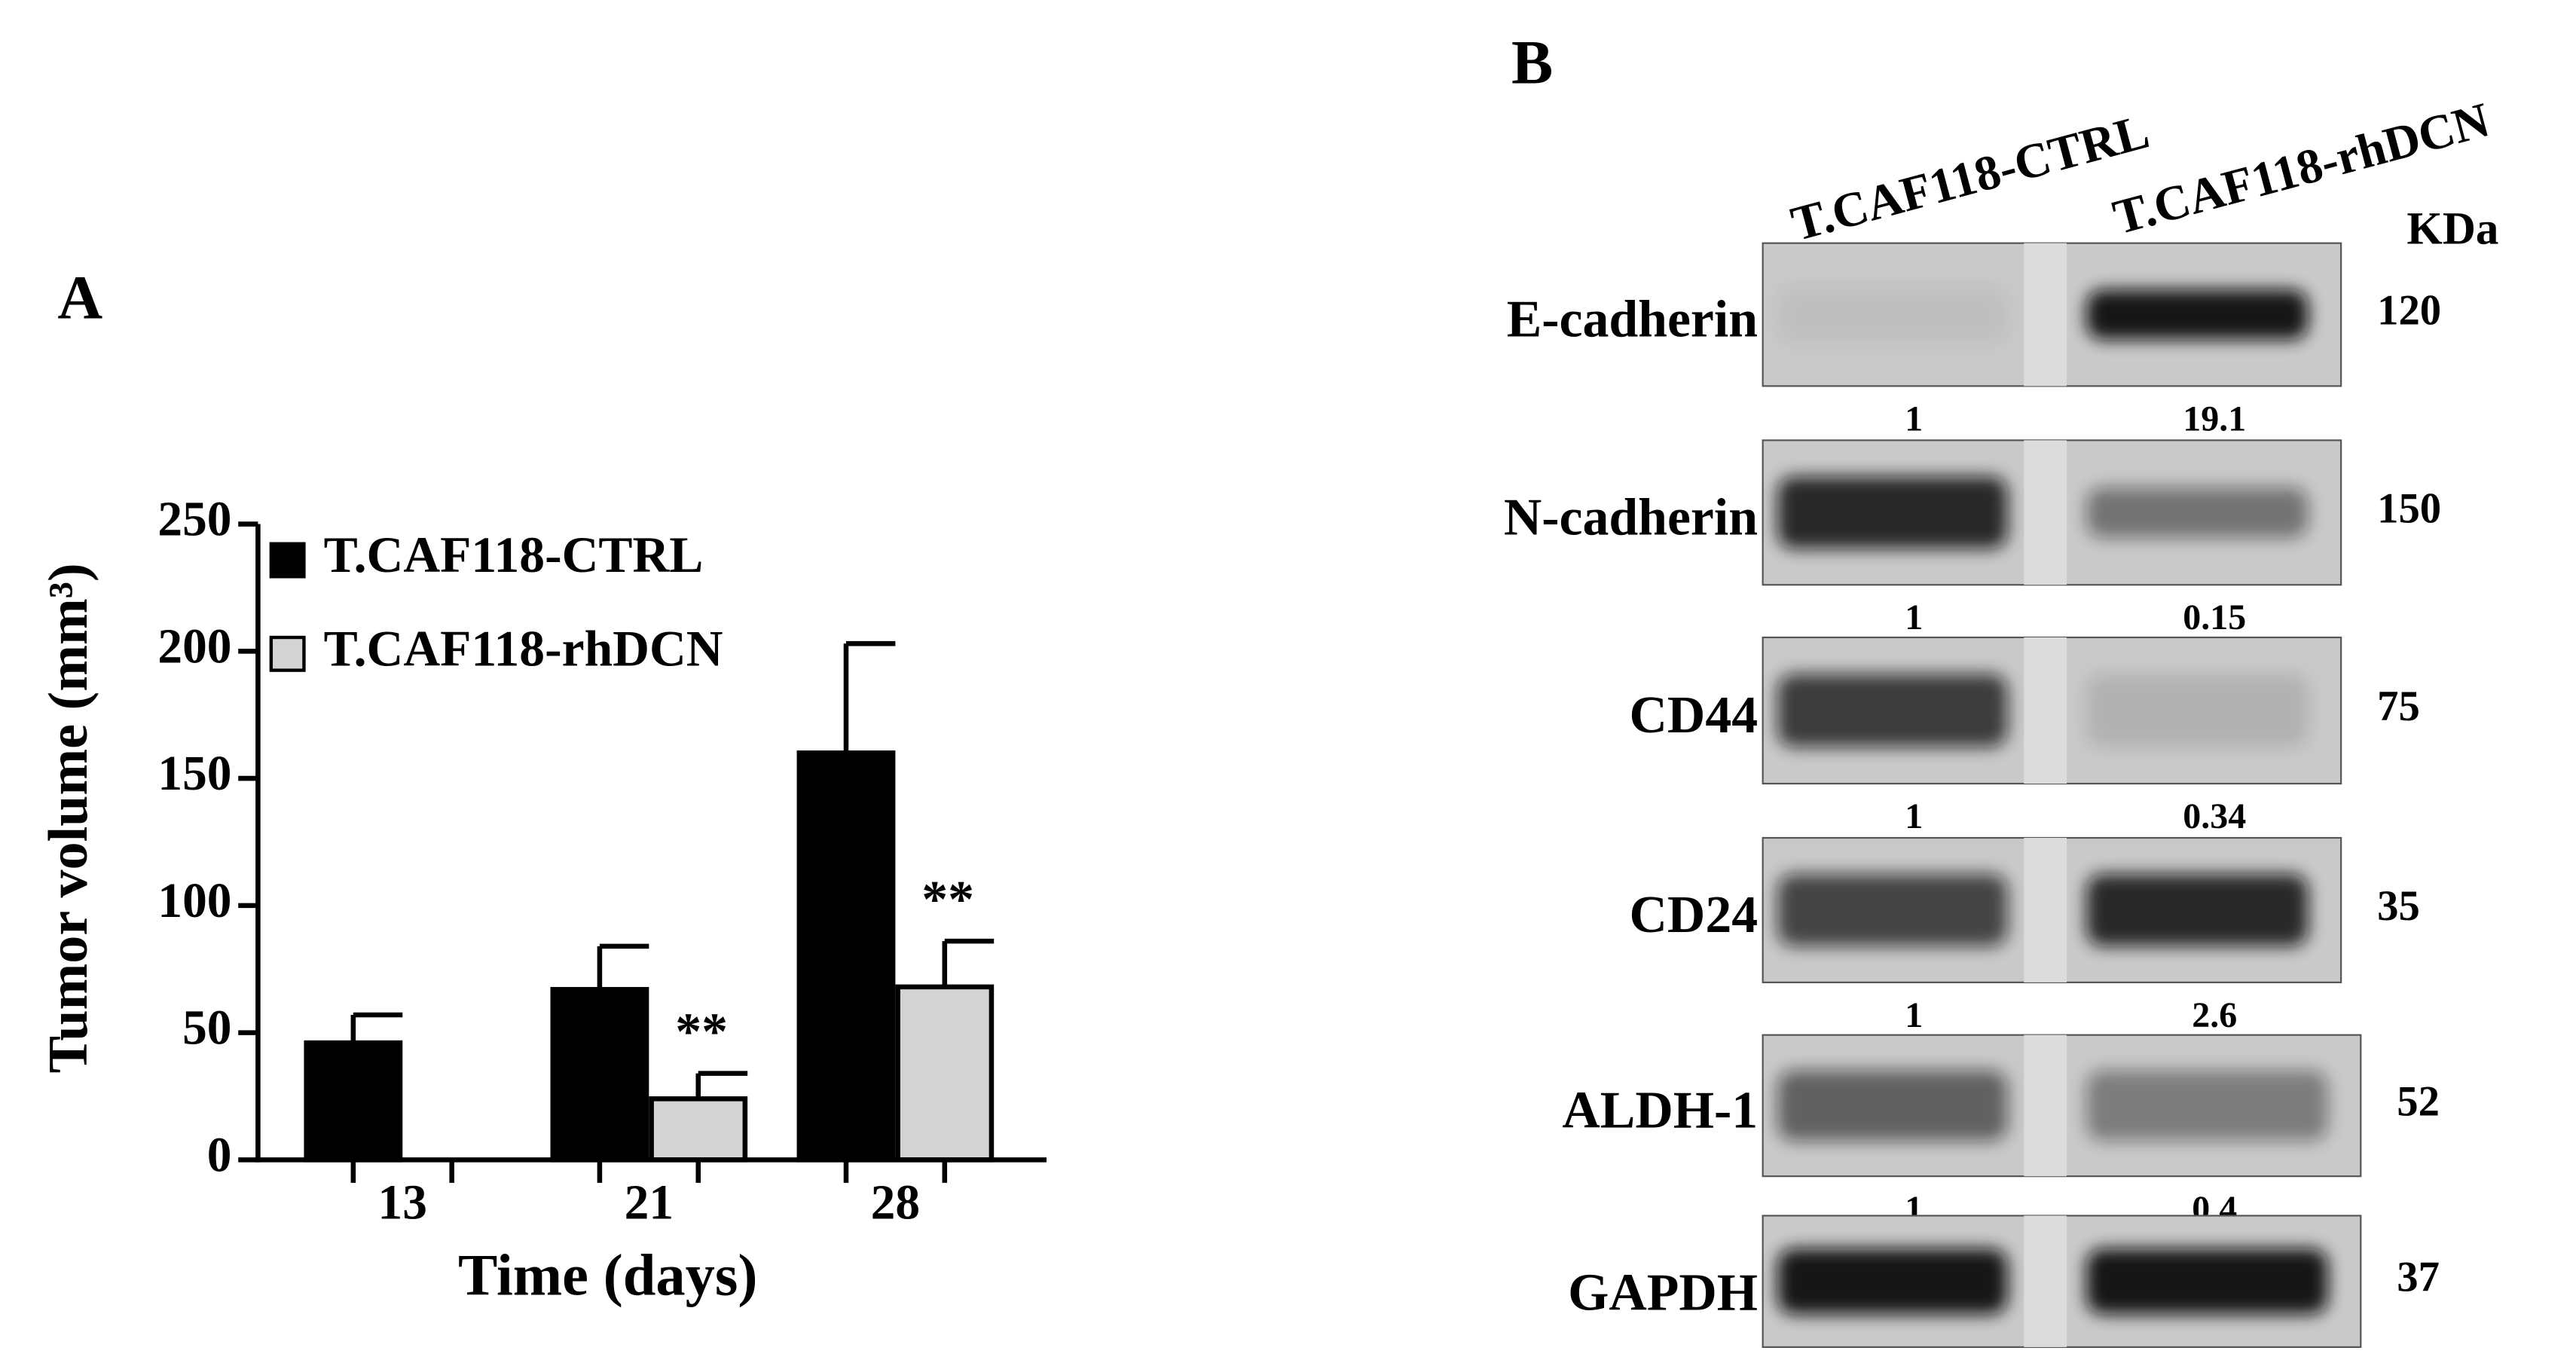 The width and height of the screenshot is (2576, 1366). I want to click on x-tick-label: 13, so click(402, 1203).